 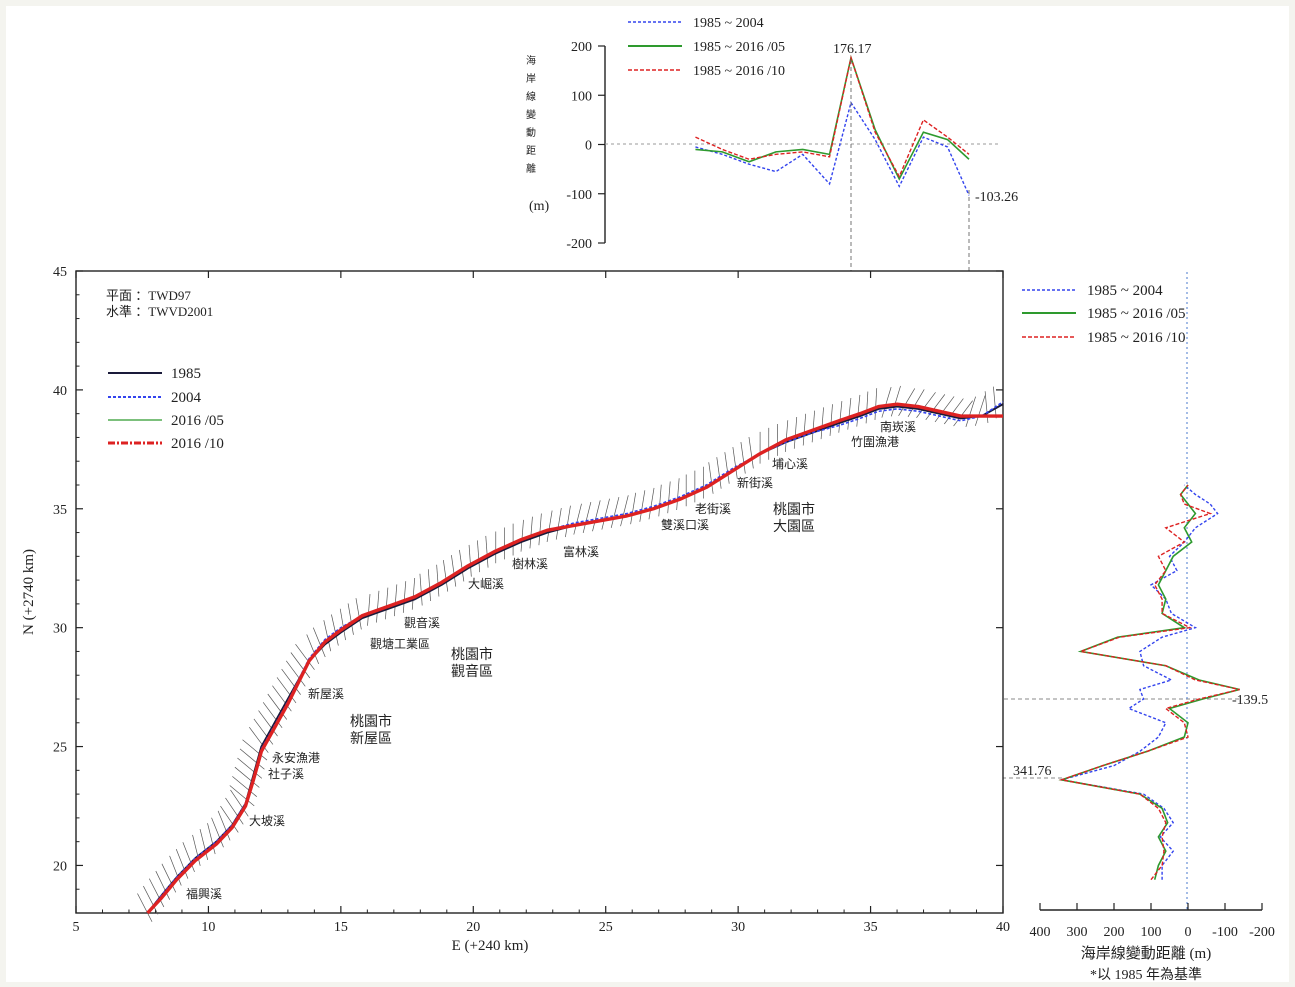 I want to click on map-legend-2016-05: 2016 /05, so click(x=197, y=421).